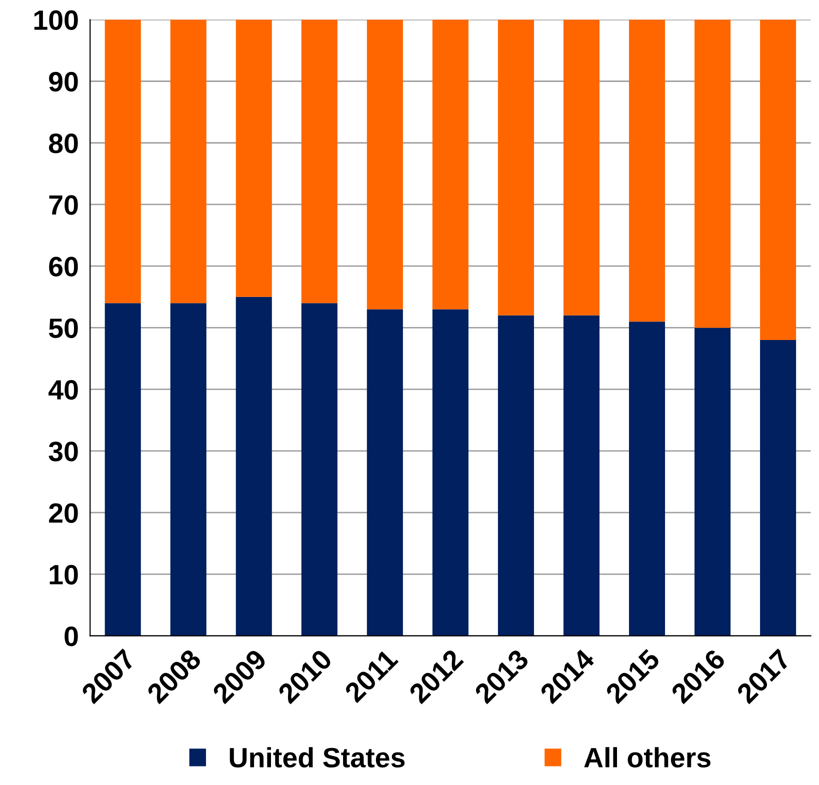  Describe the element at coordinates (63, 205) in the screenshot. I see `y-tick-label: 70` at that location.